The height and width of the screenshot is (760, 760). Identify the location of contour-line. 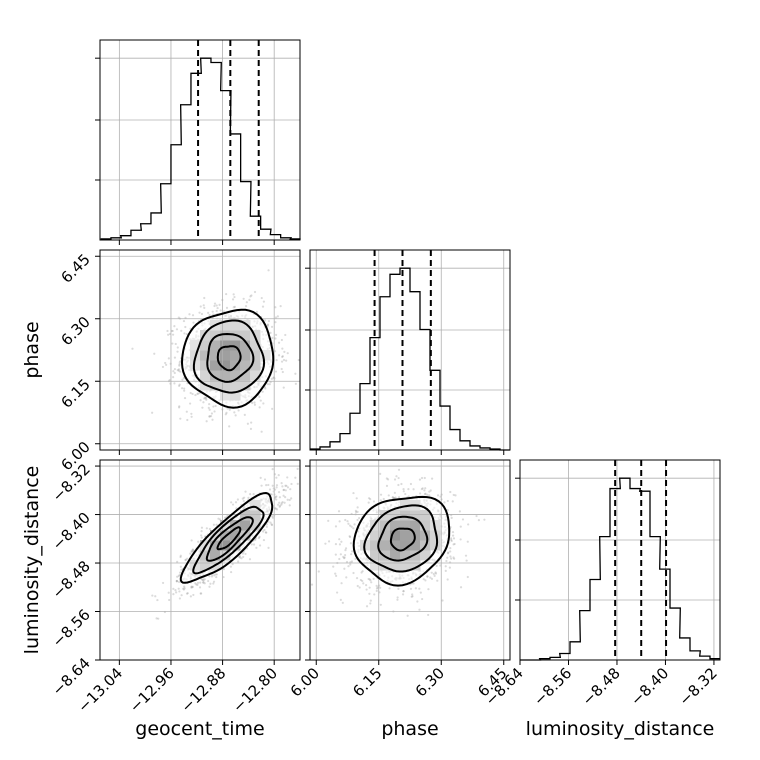
(229, 539).